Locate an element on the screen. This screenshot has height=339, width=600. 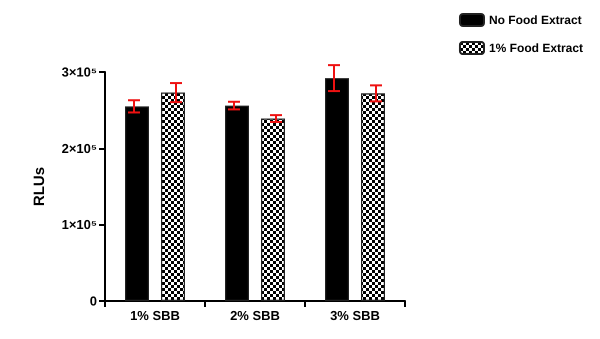
y-tick-label: 2×10⁵ is located at coordinates (79, 148).